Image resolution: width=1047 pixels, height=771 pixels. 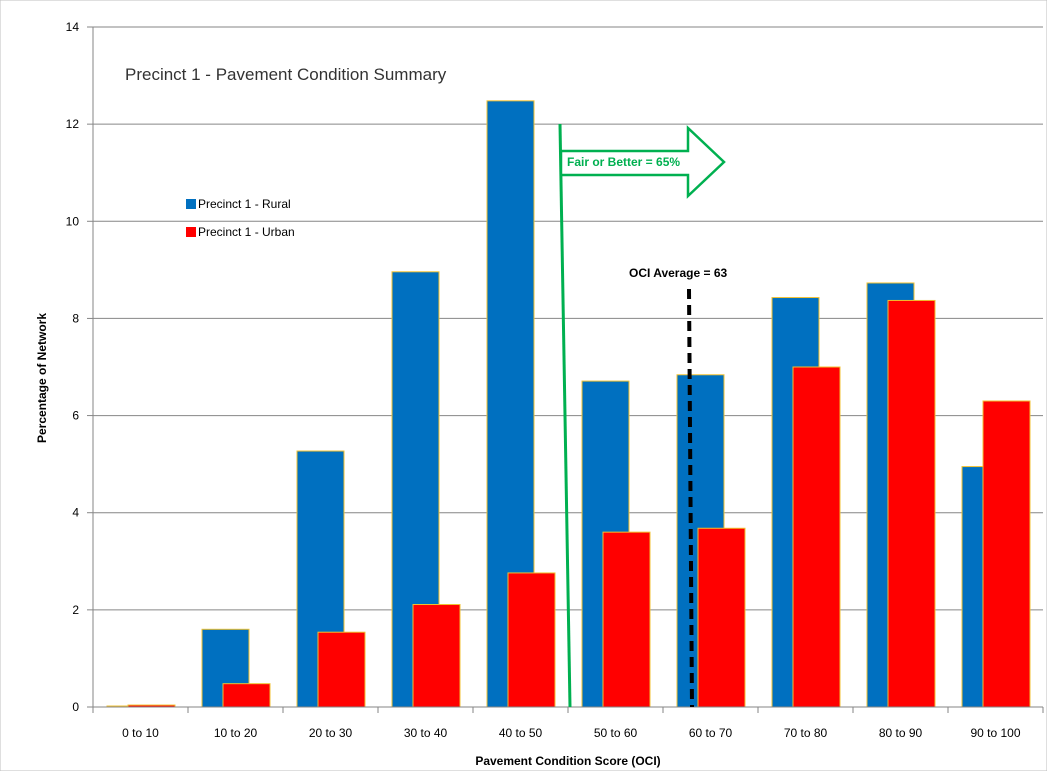 I want to click on y-tick-labels: 0 2 4 6 8 10 12 14, so click(x=73, y=367).